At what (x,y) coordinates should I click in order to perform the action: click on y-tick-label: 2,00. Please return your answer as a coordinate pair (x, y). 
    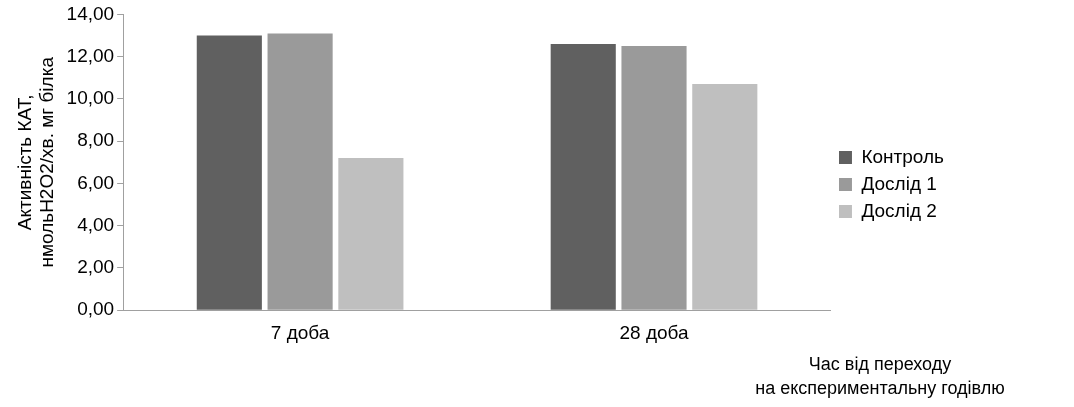
    Looking at the image, I should click on (96, 267).